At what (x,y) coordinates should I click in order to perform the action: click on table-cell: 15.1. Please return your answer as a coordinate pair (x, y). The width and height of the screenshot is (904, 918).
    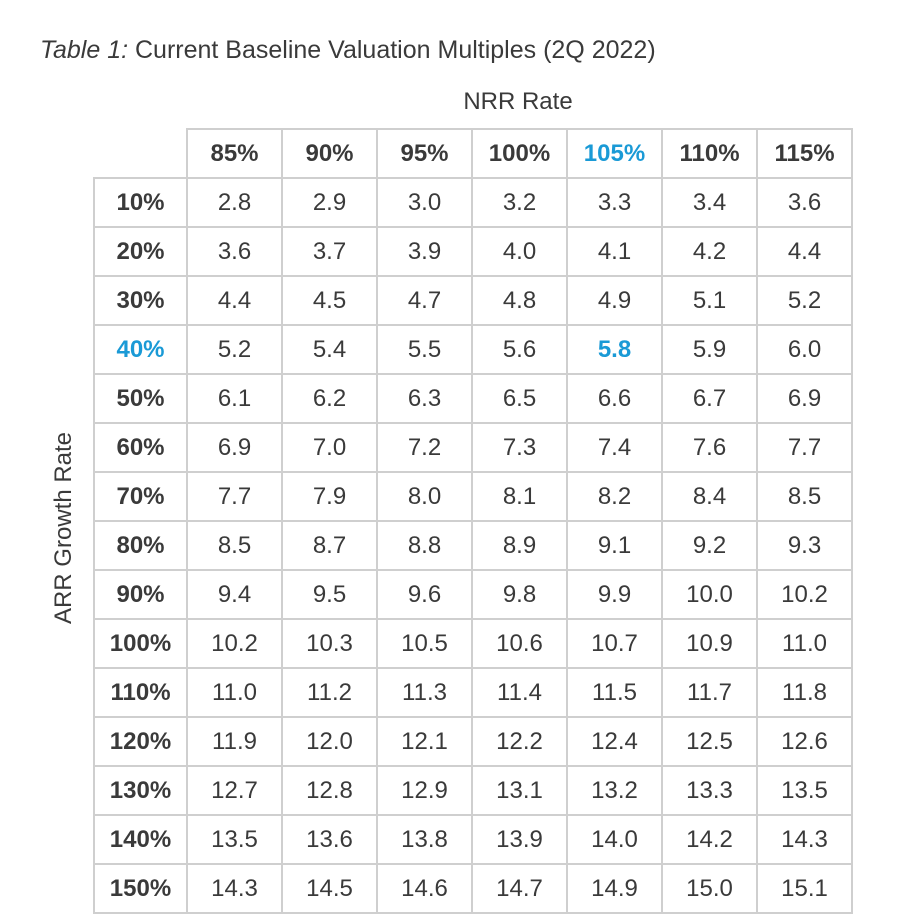
    Looking at the image, I should click on (804, 888).